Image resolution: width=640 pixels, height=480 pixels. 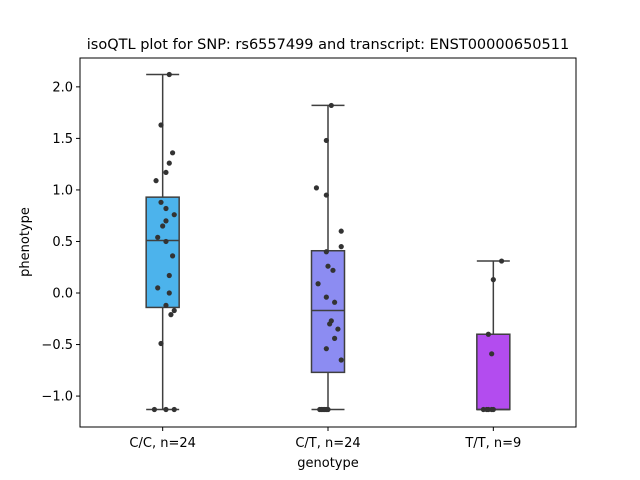 What do you see at coordinates (62, 139) in the screenshot?
I see `y-tick-label: 1.5` at bounding box center [62, 139].